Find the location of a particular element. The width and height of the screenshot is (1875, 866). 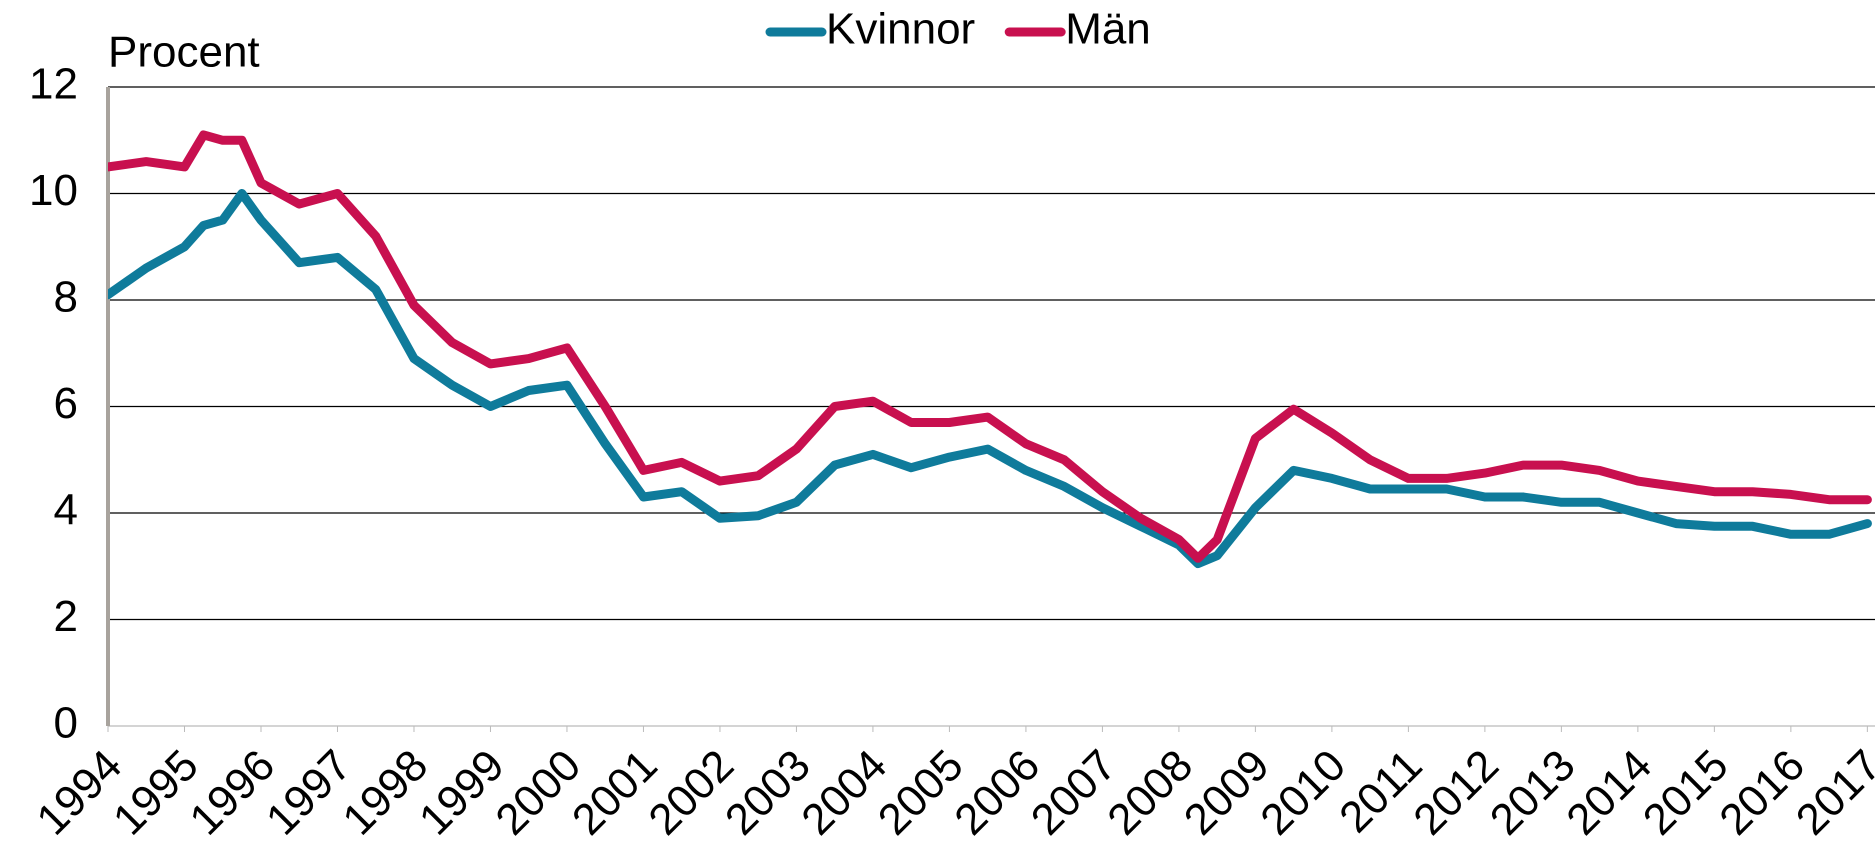

x-tick-label: 2010 is located at coordinates (1303, 793).